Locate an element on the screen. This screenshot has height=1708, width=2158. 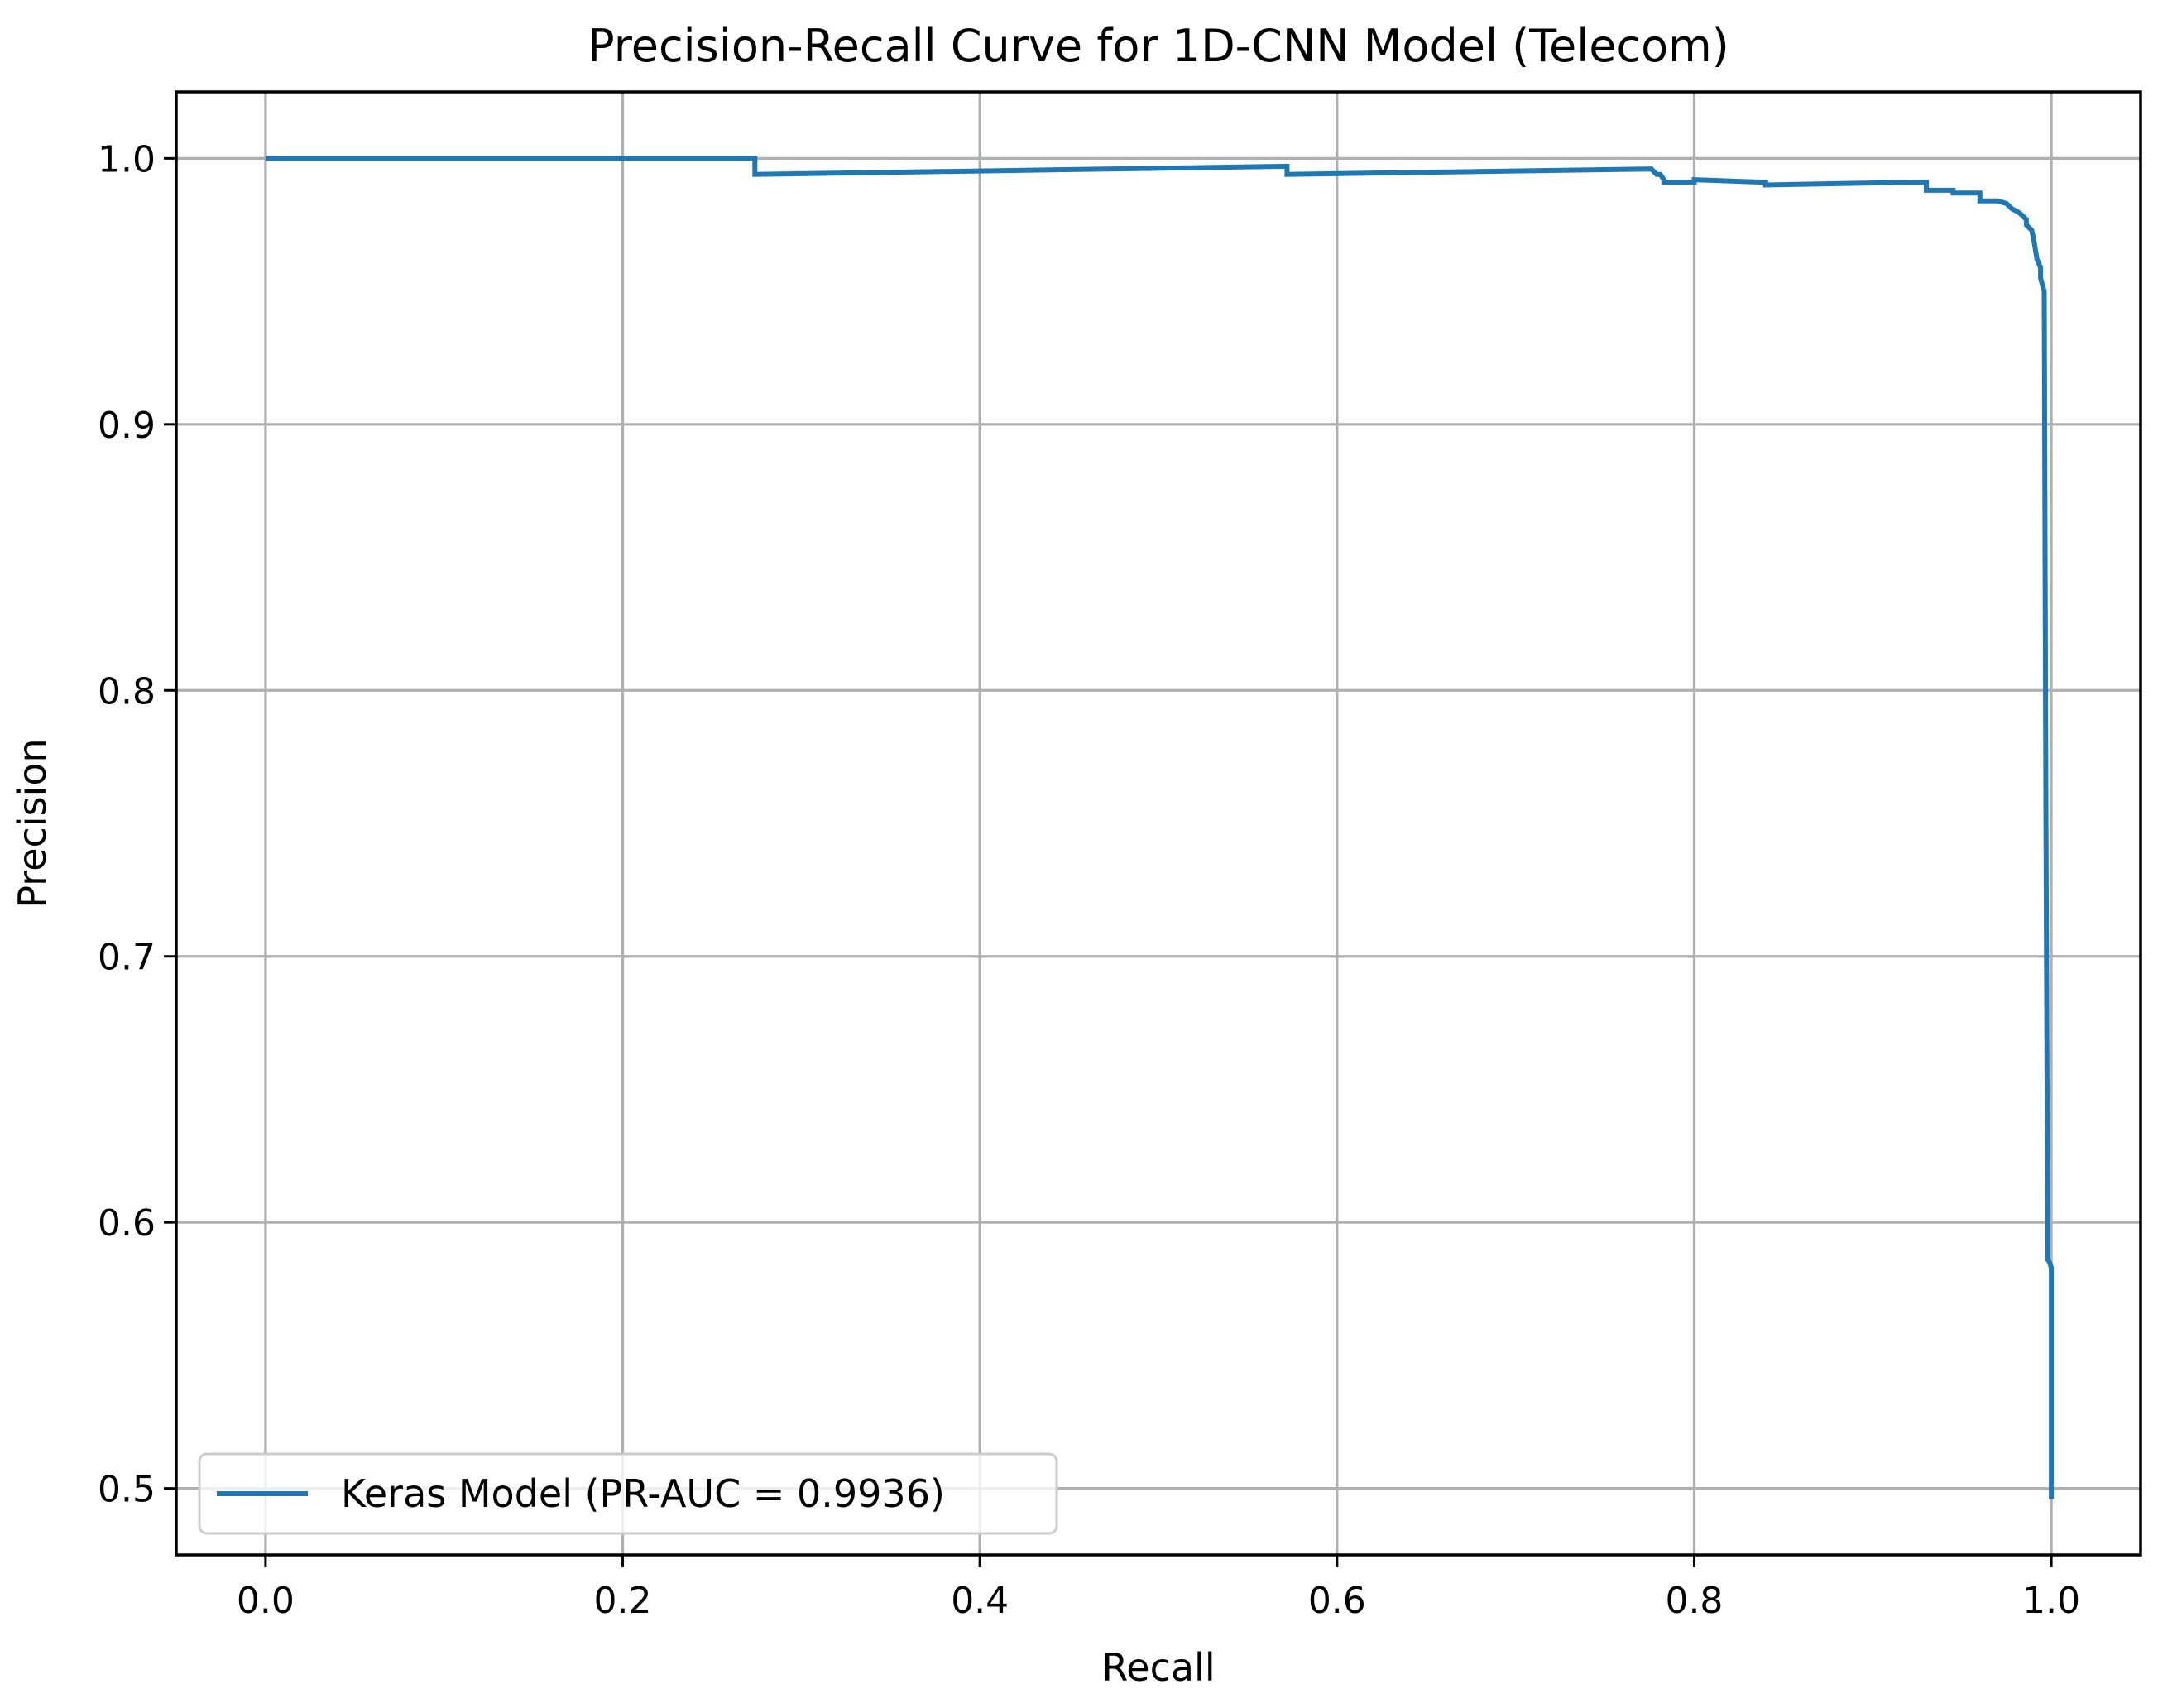
legend-label: Keras Model (PR-AUC = 0.9936) is located at coordinates (643, 1494).